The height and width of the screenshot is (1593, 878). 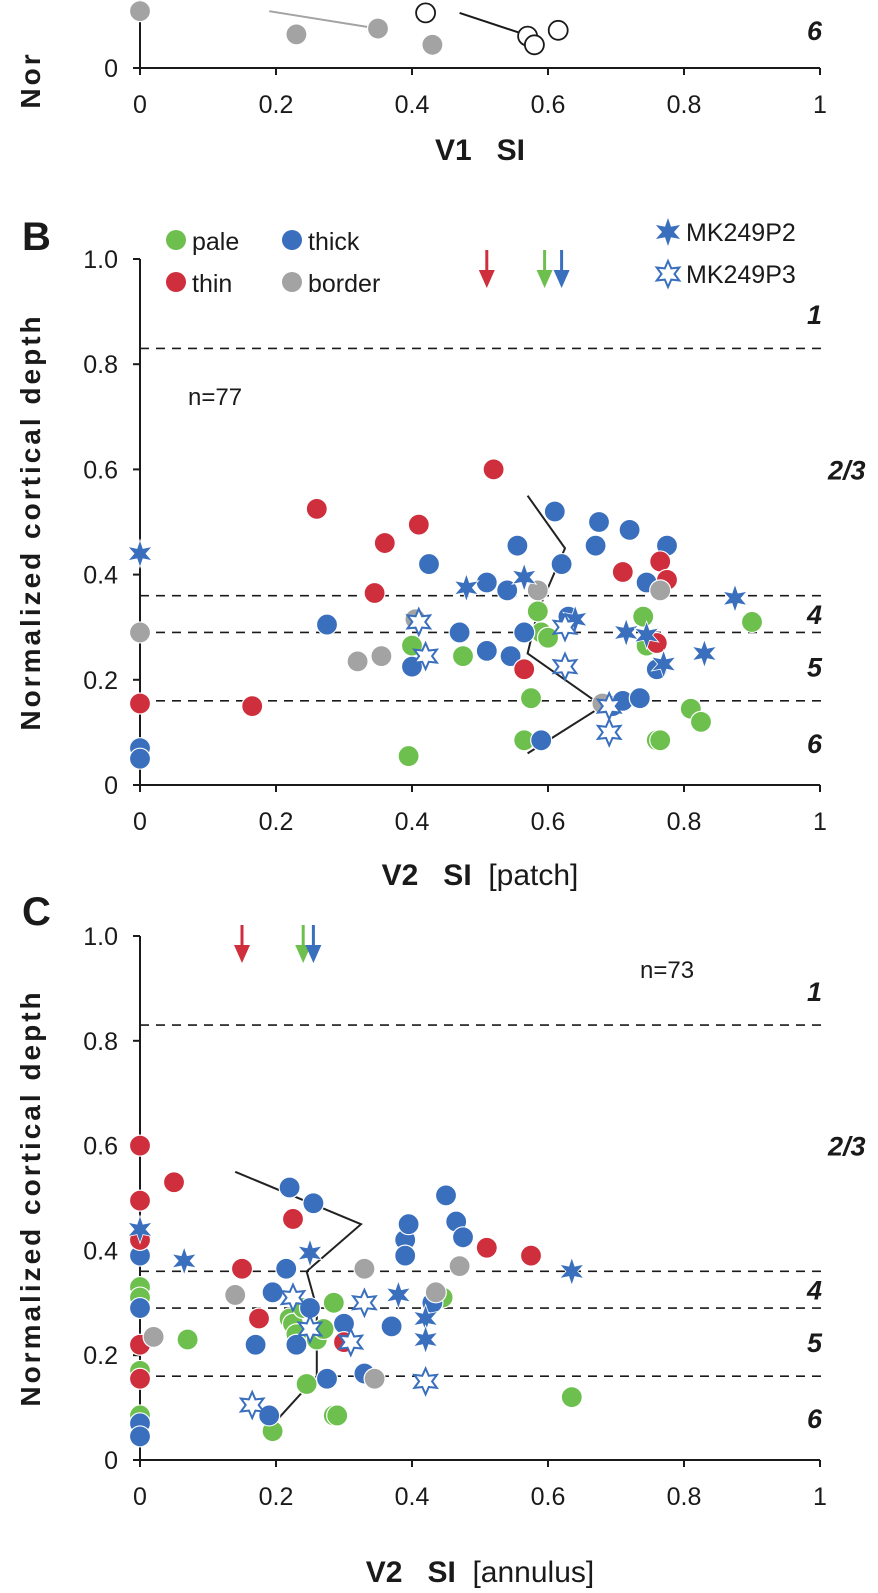 What do you see at coordinates (490, 23) in the screenshot?
I see `series-line` at bounding box center [490, 23].